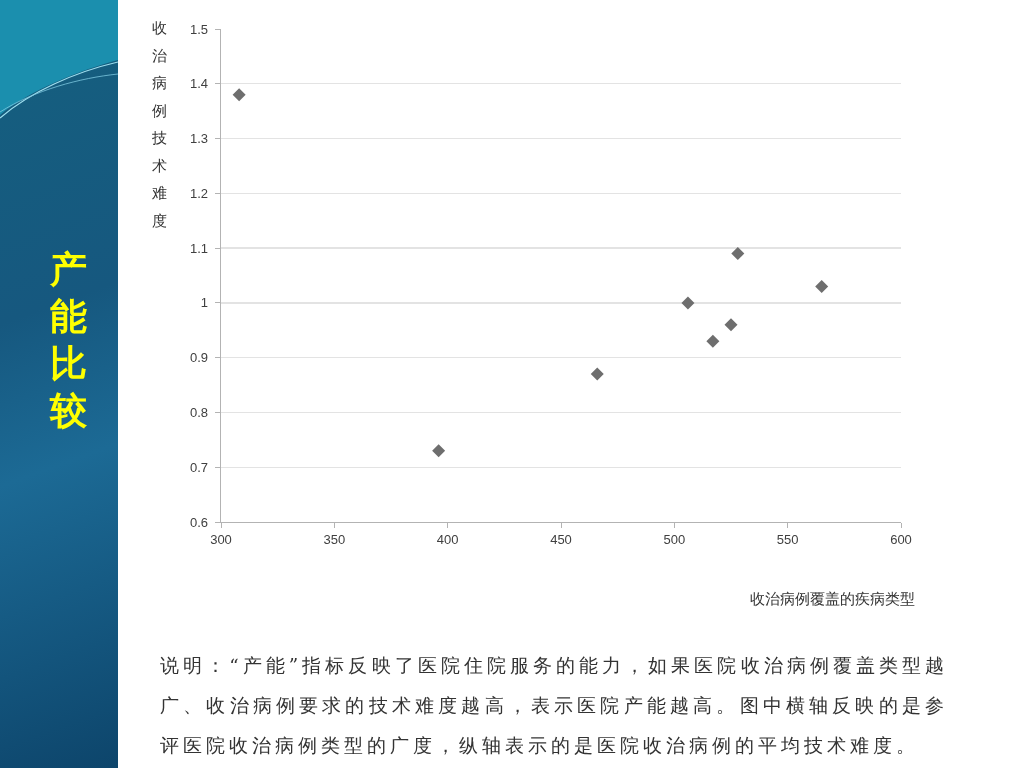 The width and height of the screenshot is (1024, 768). What do you see at coordinates (832, 599) in the screenshot?
I see `x-axis-title: 收治病例覆盖的疾病类型` at bounding box center [832, 599].